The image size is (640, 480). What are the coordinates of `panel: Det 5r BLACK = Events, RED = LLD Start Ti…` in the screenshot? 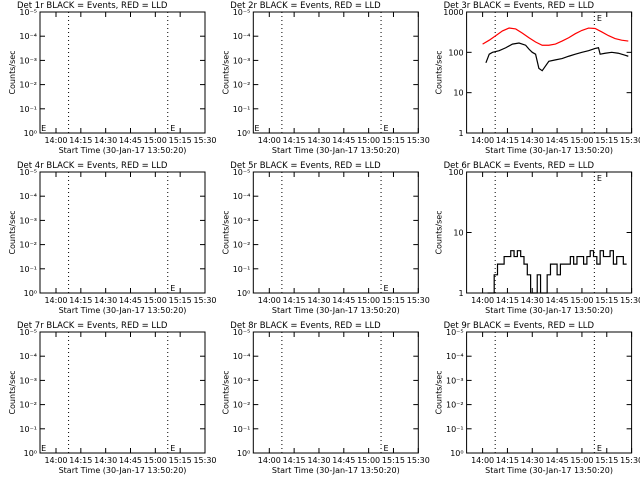 It's located at (325, 238).